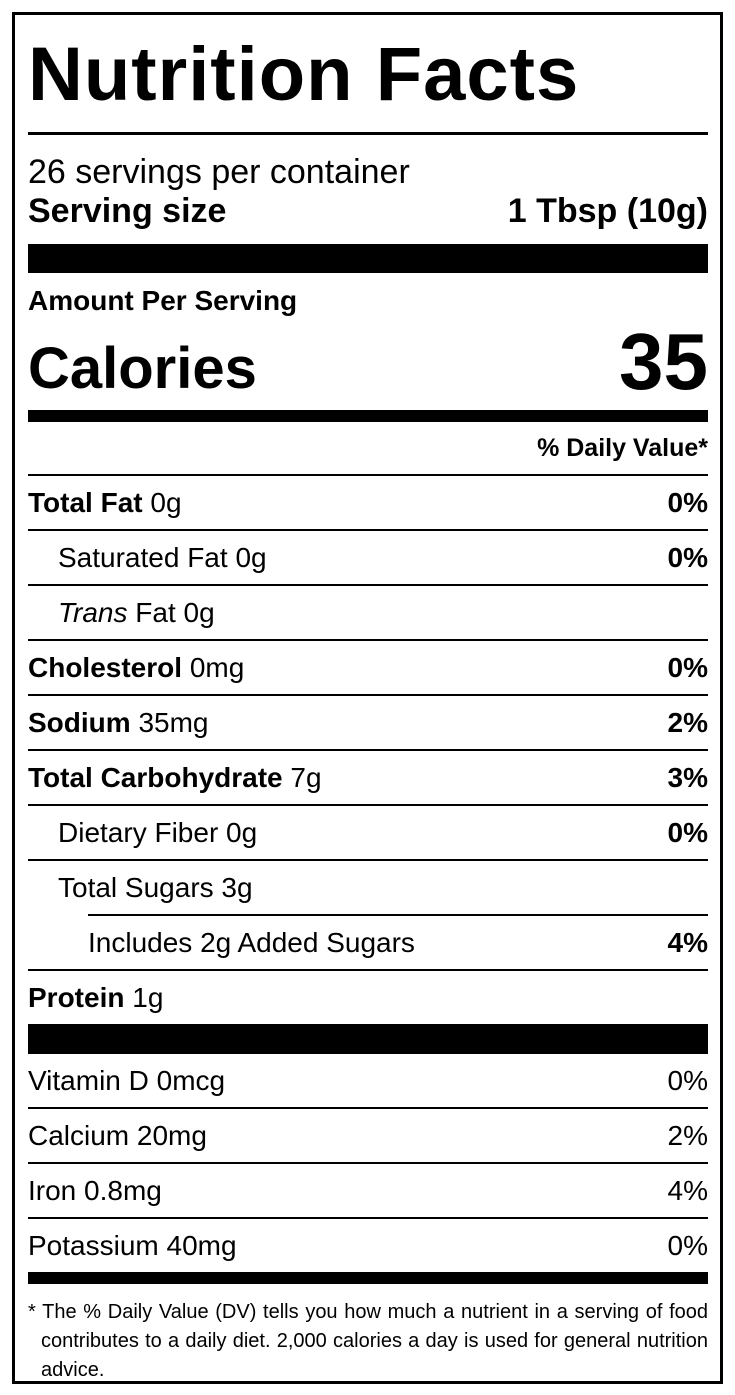 The height and width of the screenshot is (1395, 735). I want to click on nutrient-row-protein: Protein 1g, so click(368, 997).